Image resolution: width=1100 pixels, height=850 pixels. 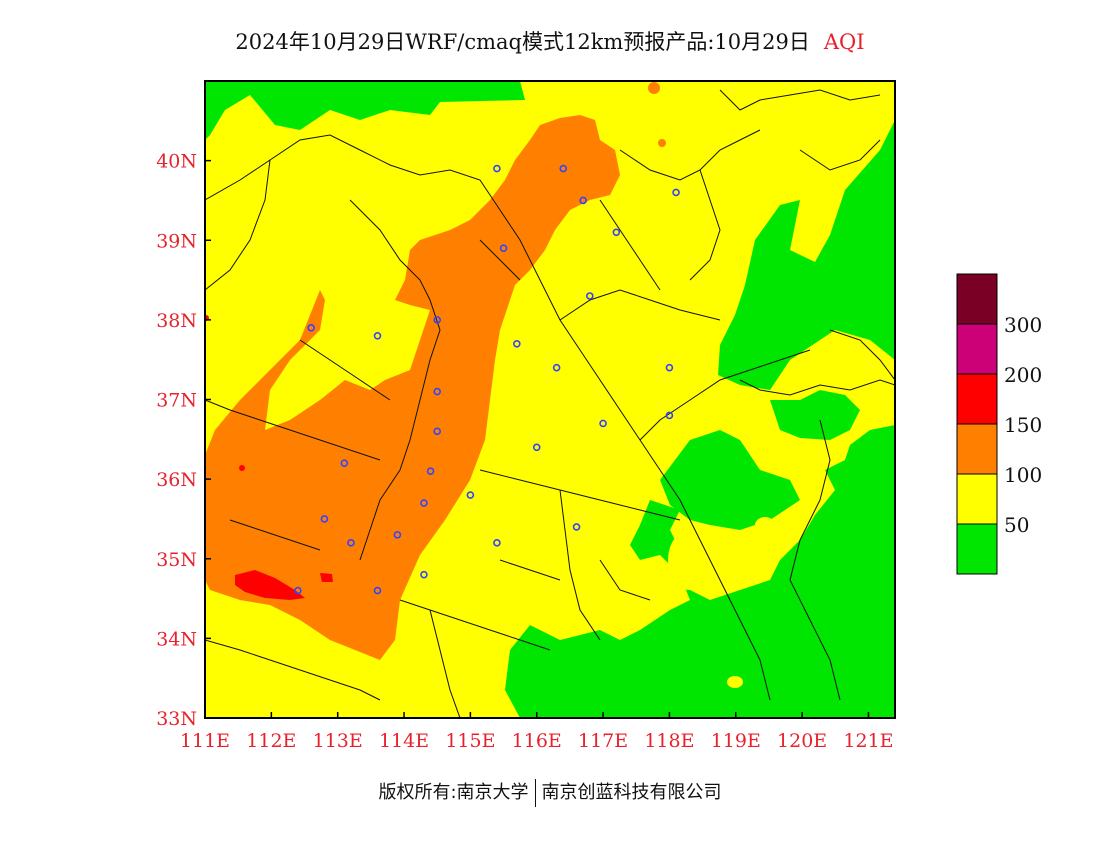 I want to click on y-tick-label: 38N, so click(x=176, y=321).